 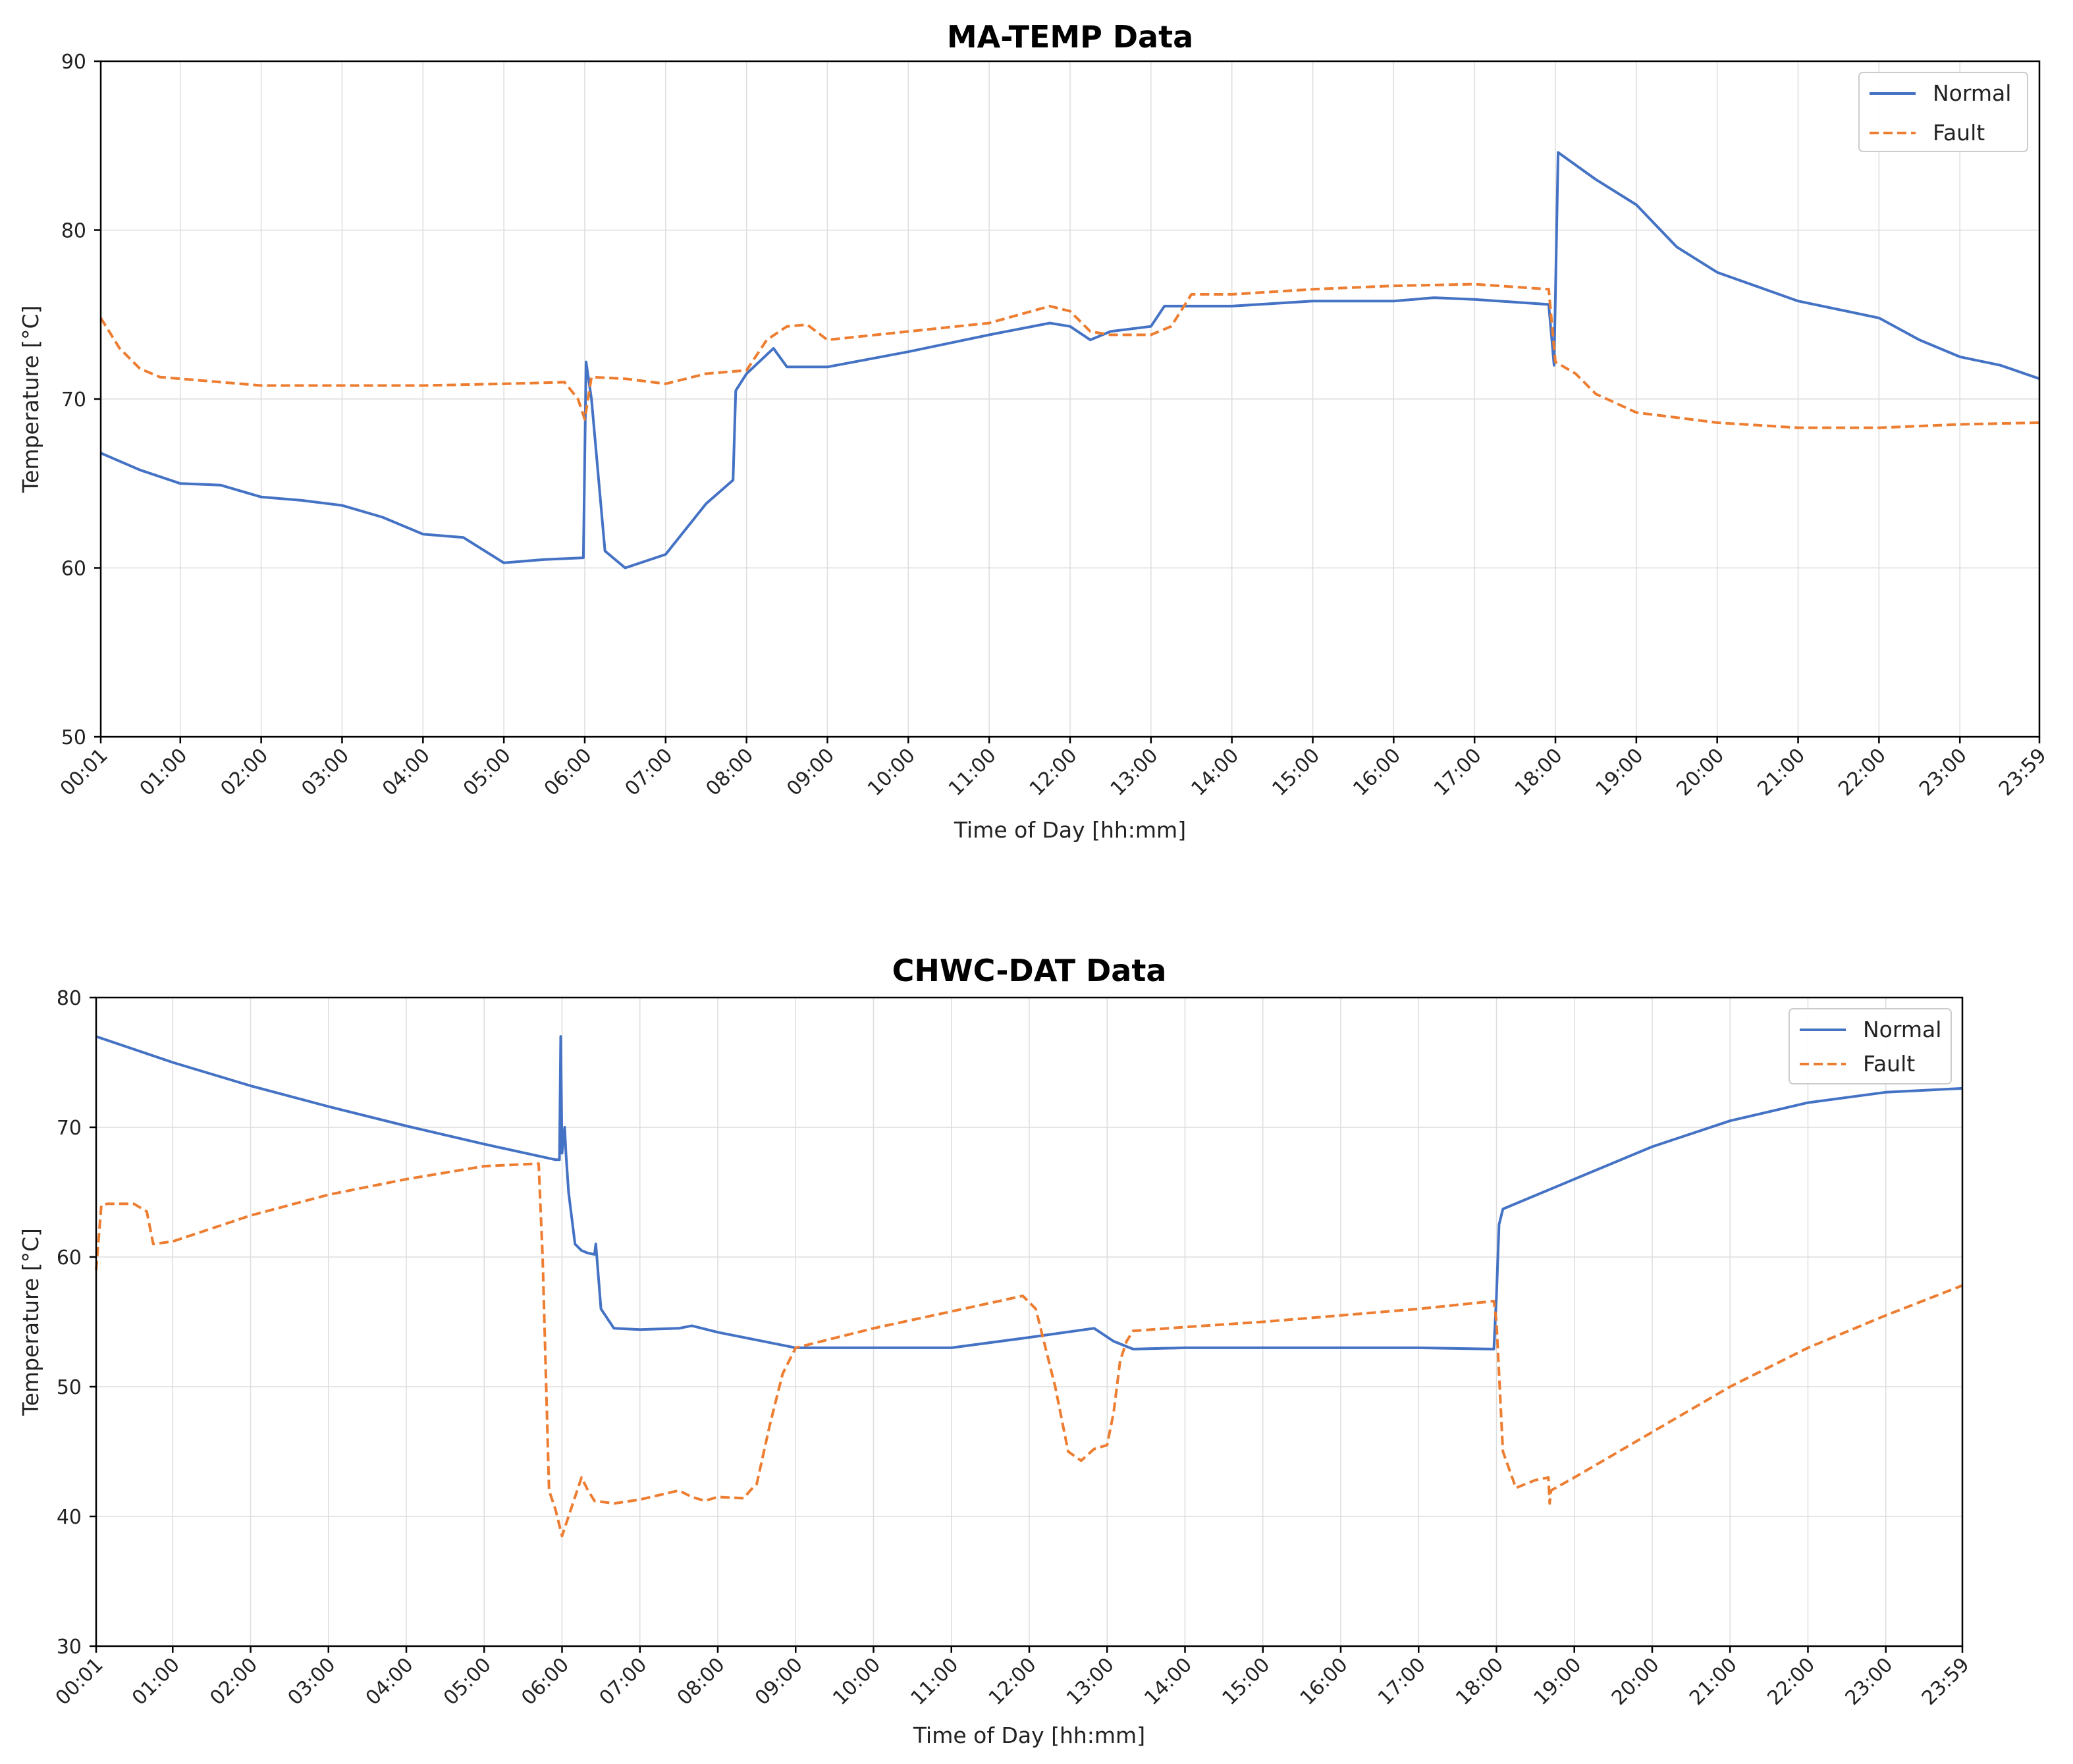 I want to click on chart-title: CHWC-DAT Data, so click(x=1029, y=970).